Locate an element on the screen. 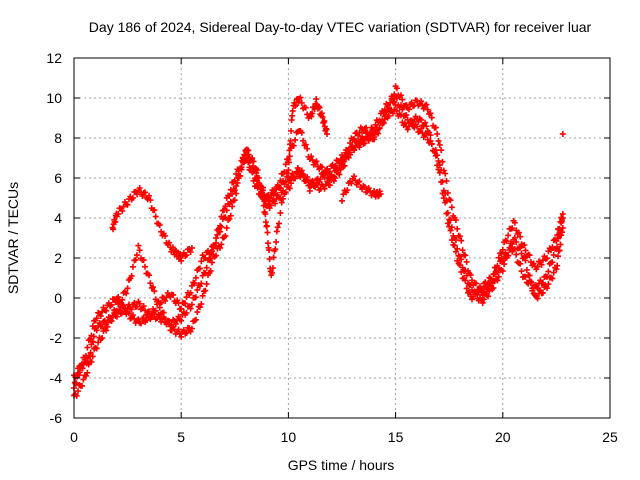  x-tick-label: 0 is located at coordinates (74, 437).